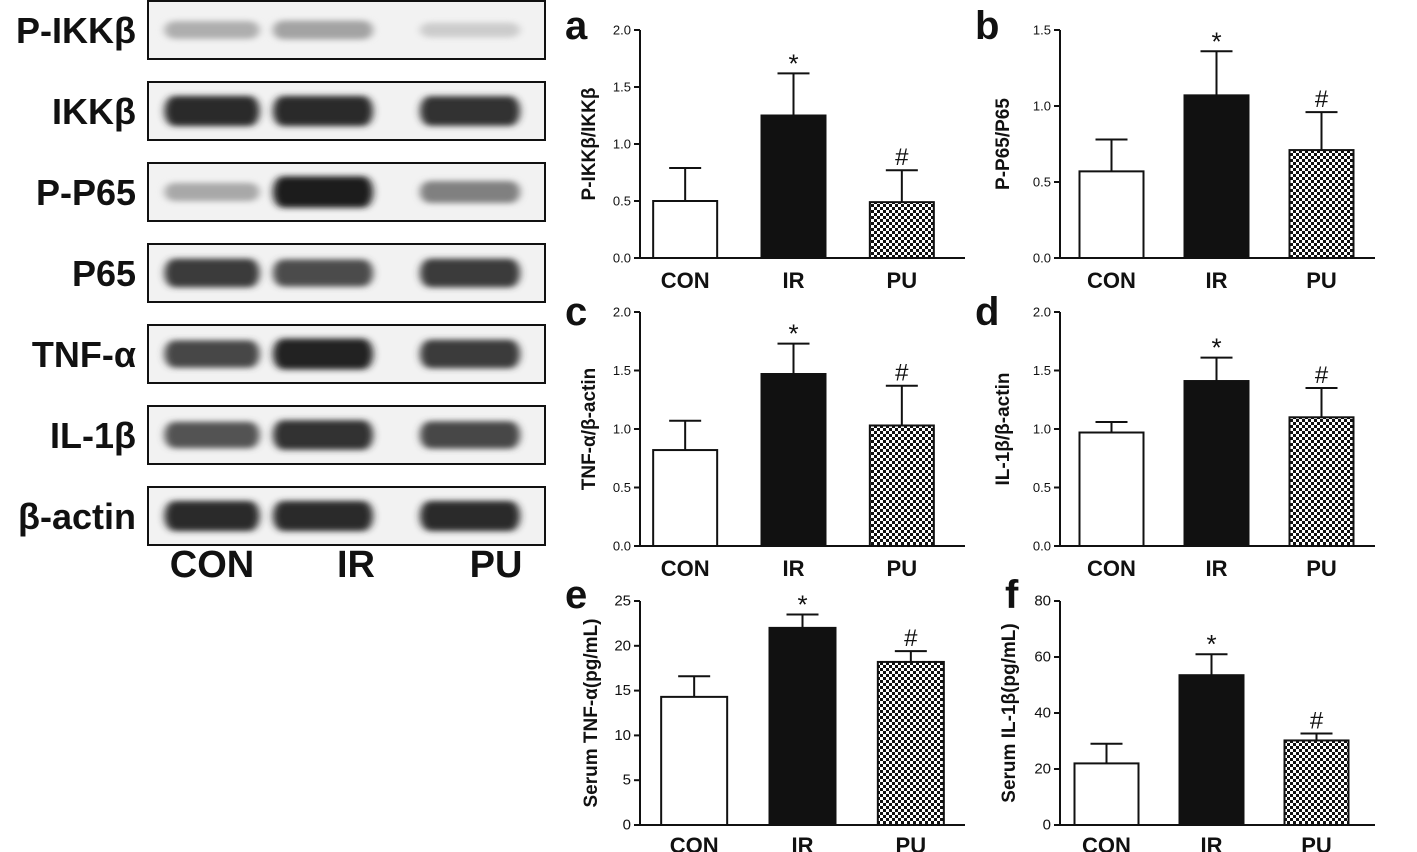  What do you see at coordinates (1009, 712) in the screenshot?
I see `y-axis-label: Serum IL-1β(pg/mL)` at bounding box center [1009, 712].